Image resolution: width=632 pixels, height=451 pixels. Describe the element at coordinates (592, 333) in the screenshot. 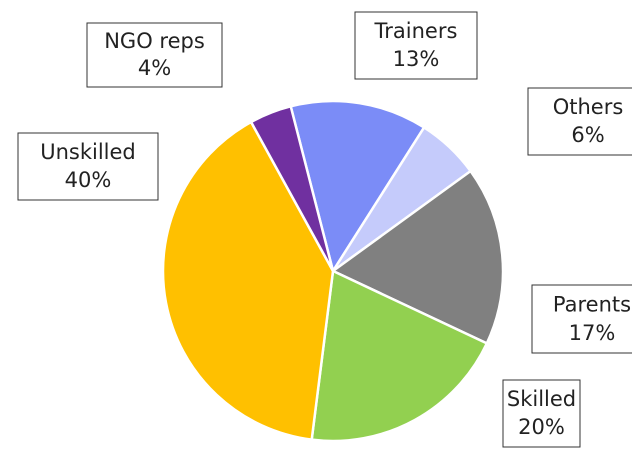

I see `slice-value-label: 17%` at that location.